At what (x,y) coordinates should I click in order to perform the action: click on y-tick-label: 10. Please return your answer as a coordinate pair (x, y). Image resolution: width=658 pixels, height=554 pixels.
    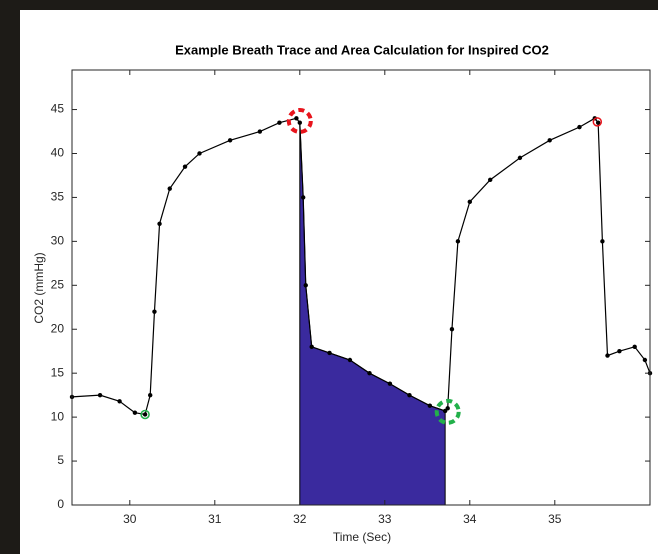
    Looking at the image, I should click on (58, 416).